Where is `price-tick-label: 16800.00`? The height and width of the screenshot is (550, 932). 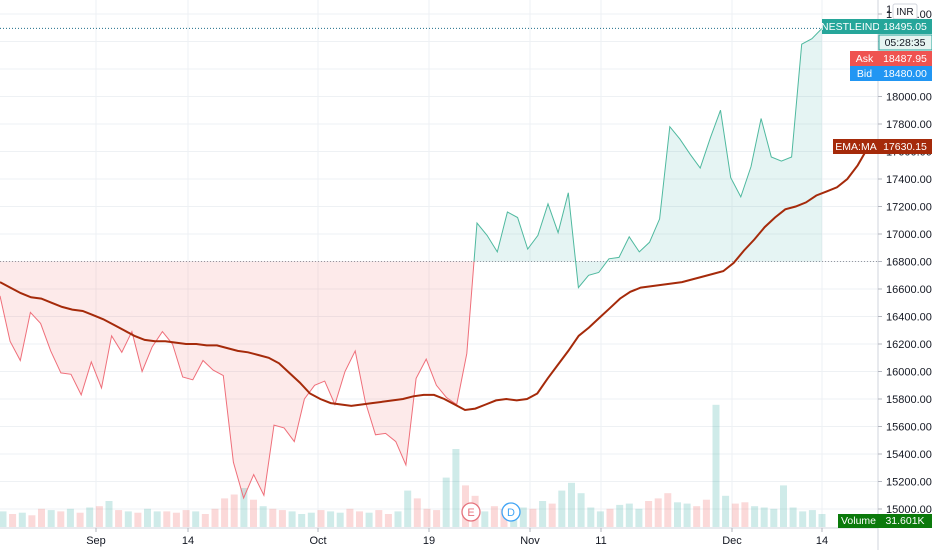
price-tick-label: 16800.00 is located at coordinates (909, 263).